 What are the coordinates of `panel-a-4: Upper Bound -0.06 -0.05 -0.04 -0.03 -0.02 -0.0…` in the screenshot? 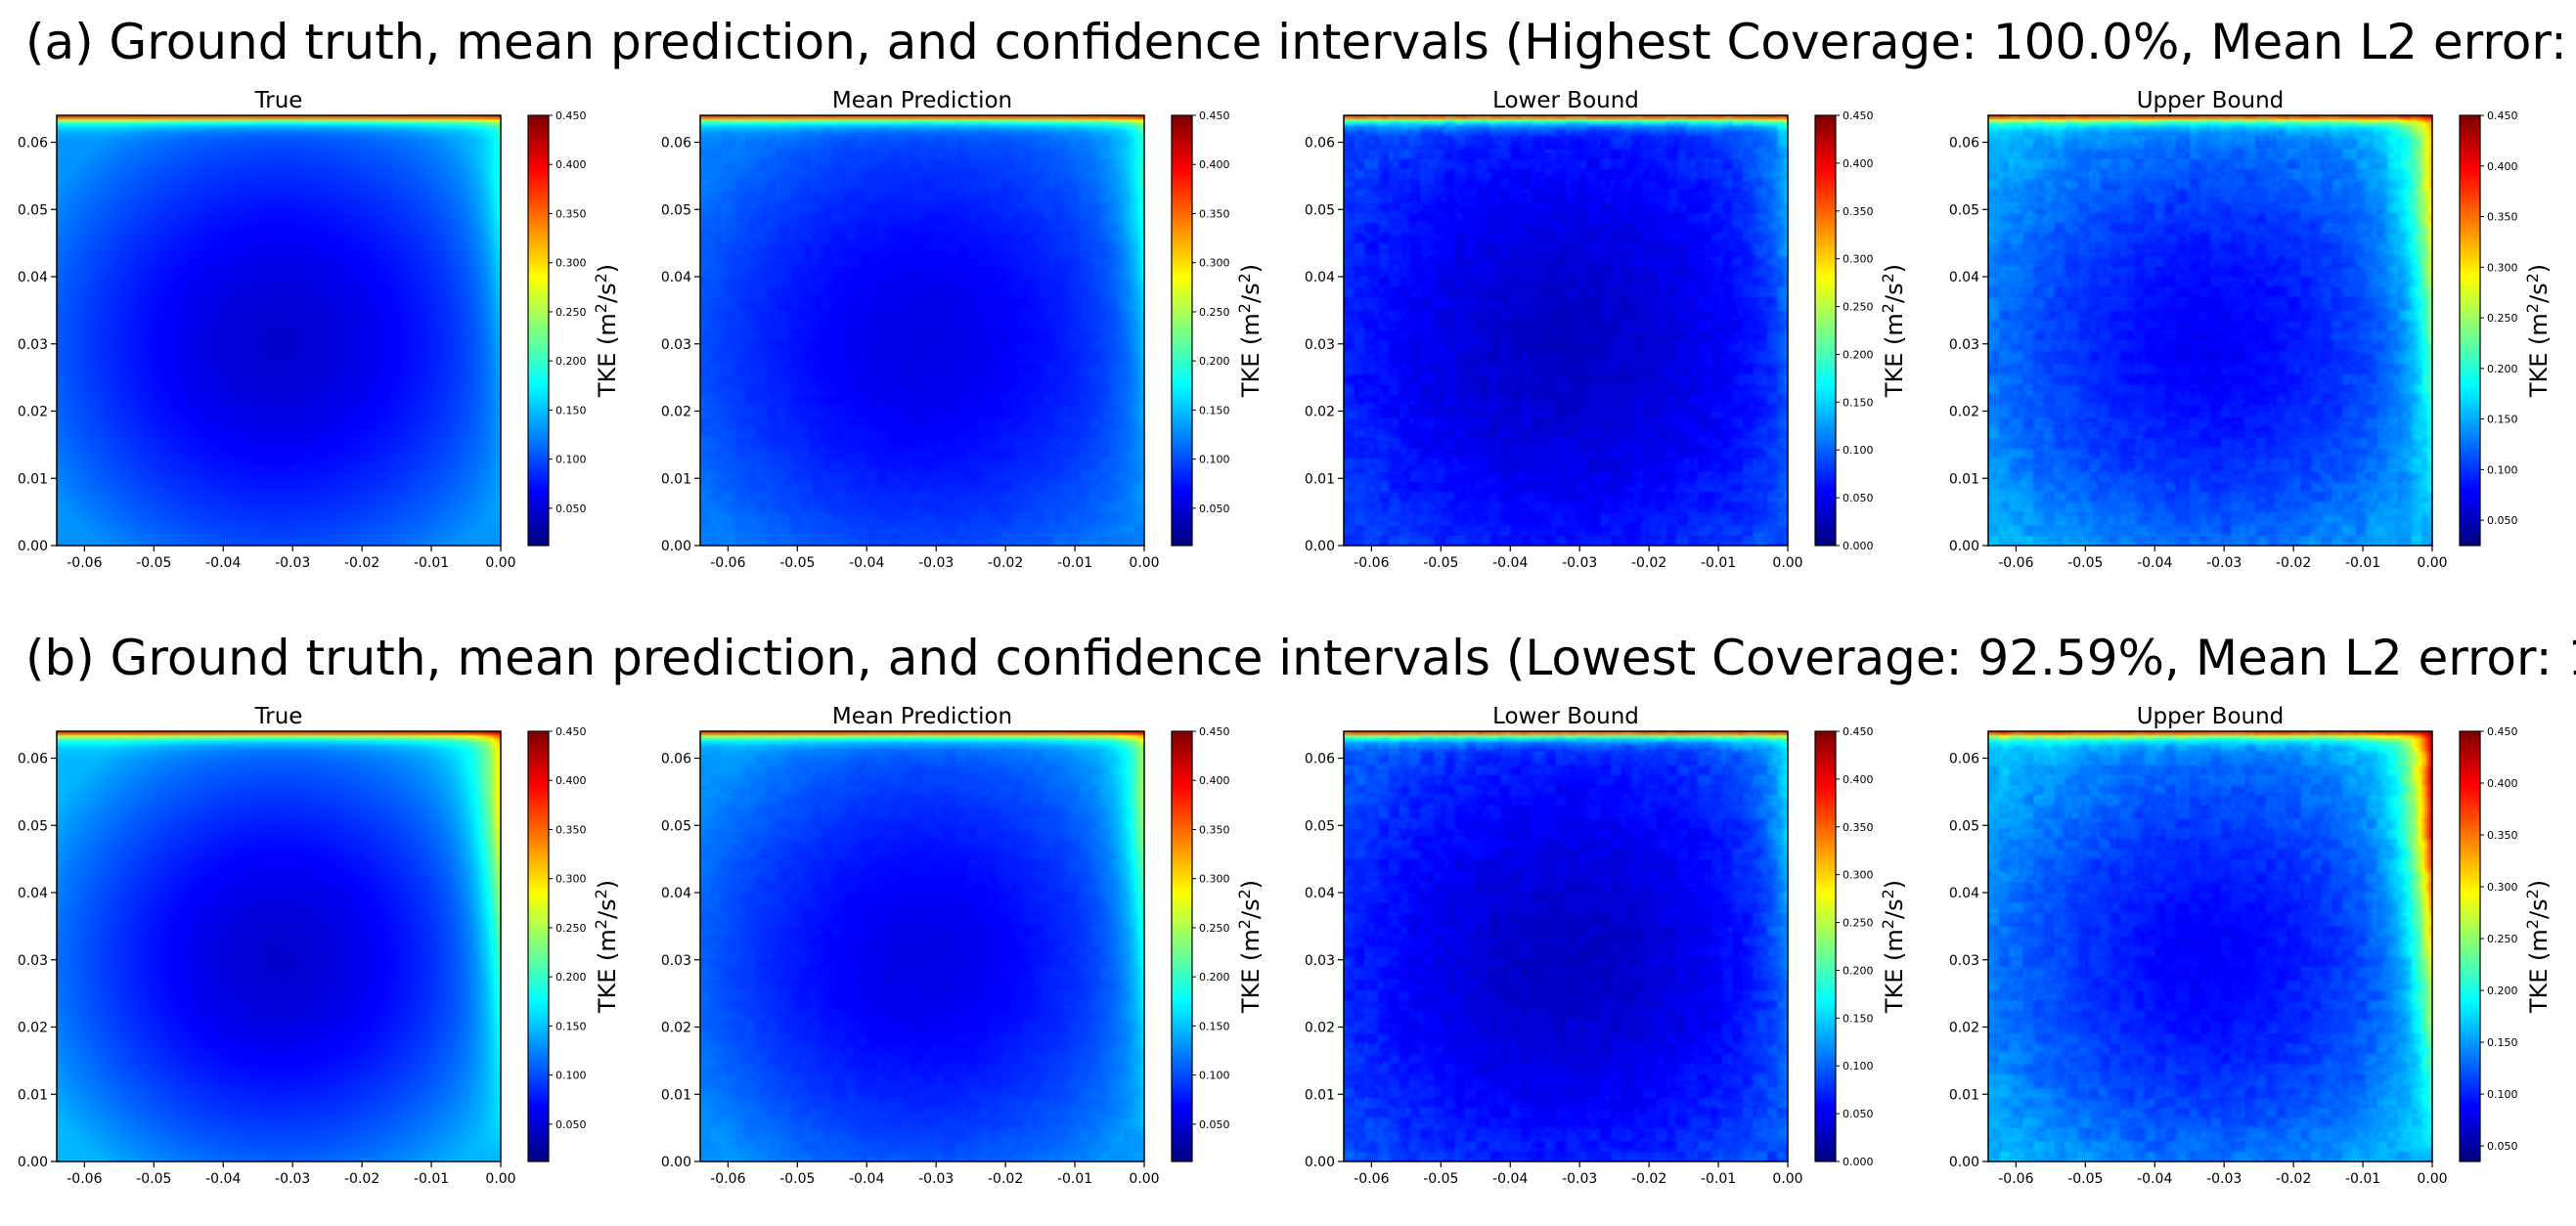 It's located at (2251, 329).